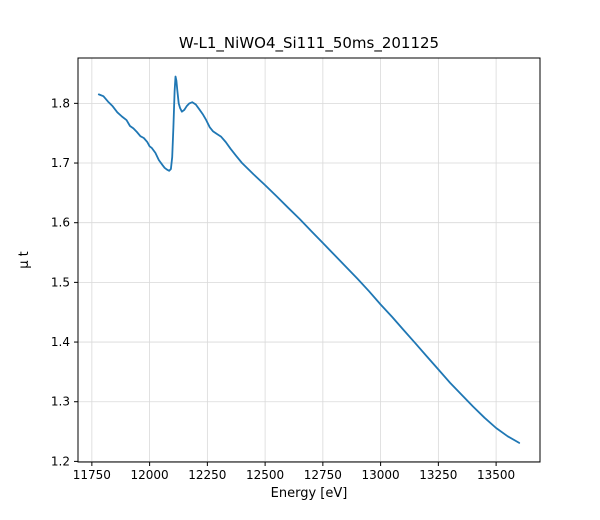 Image resolution: width=600 pixels, height=520 pixels. I want to click on y-tick-label: 1.8, so click(60, 103).